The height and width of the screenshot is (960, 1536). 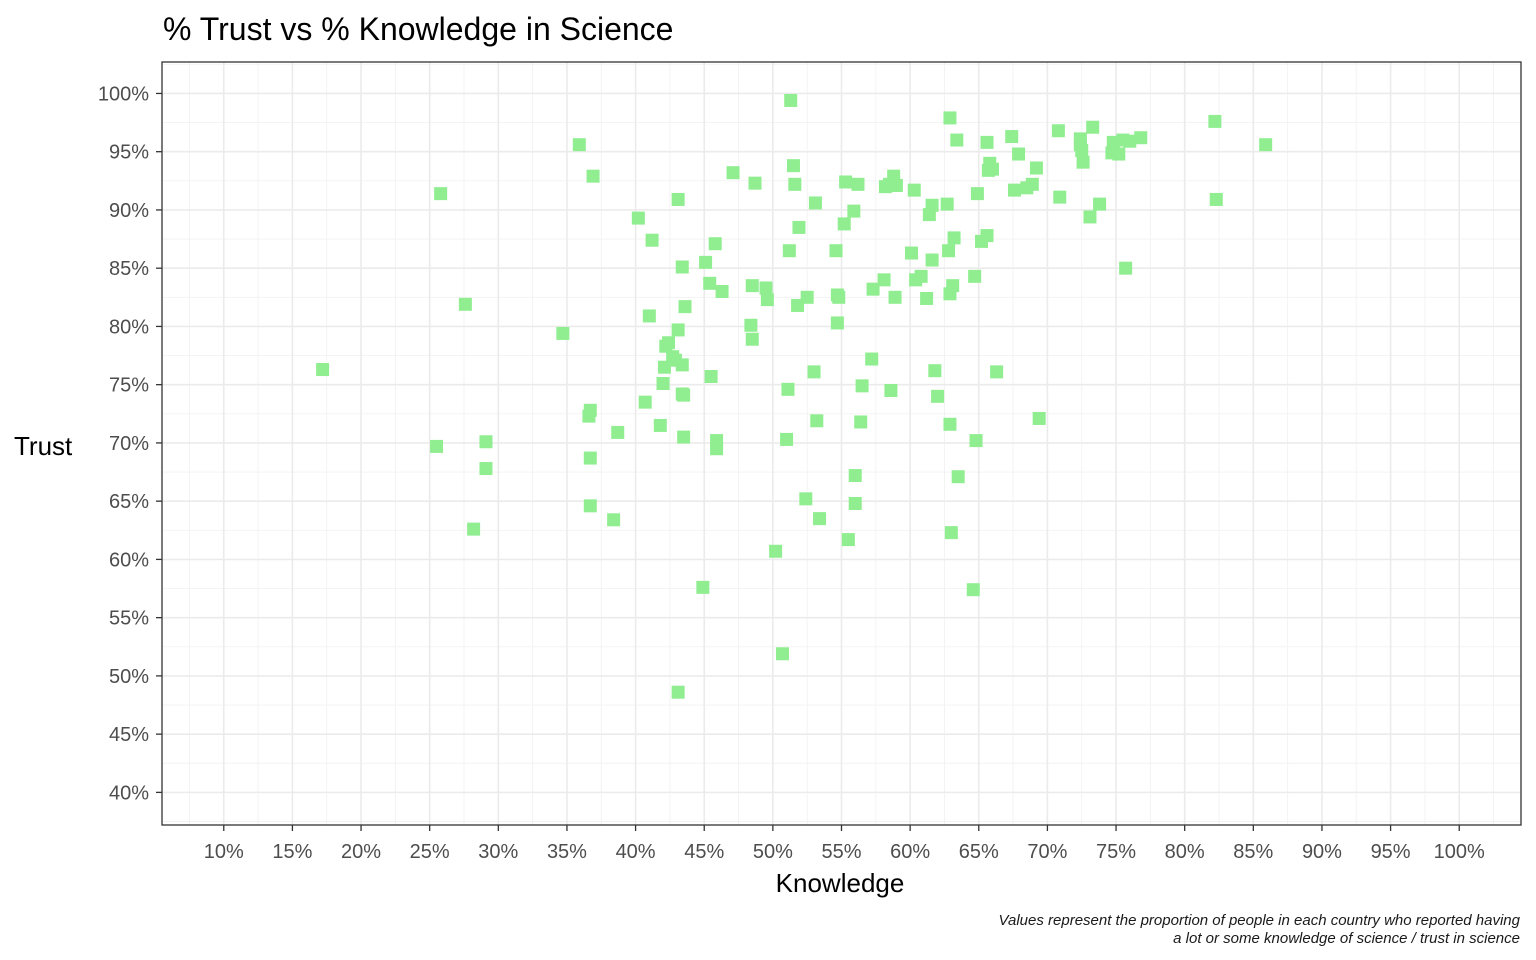 I want to click on y-tick-label: 45%, so click(x=129, y=735).